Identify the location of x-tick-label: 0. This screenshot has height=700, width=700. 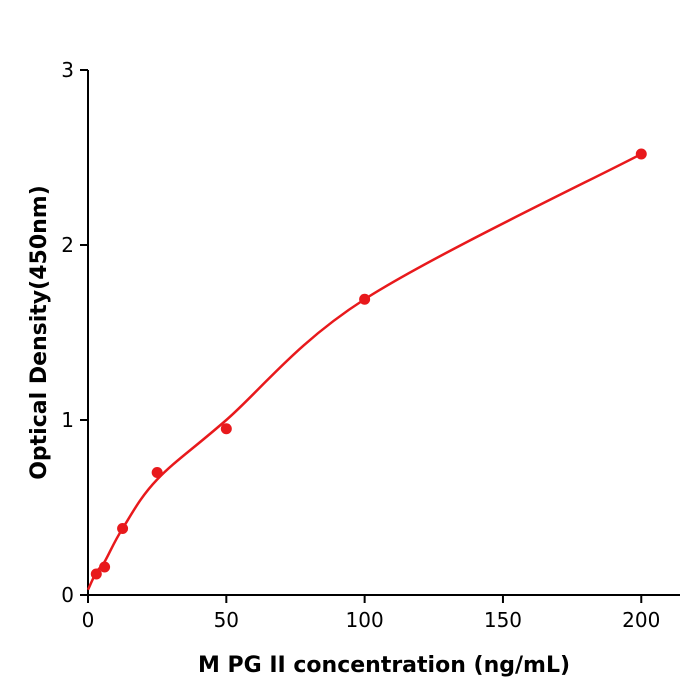
(88, 620).